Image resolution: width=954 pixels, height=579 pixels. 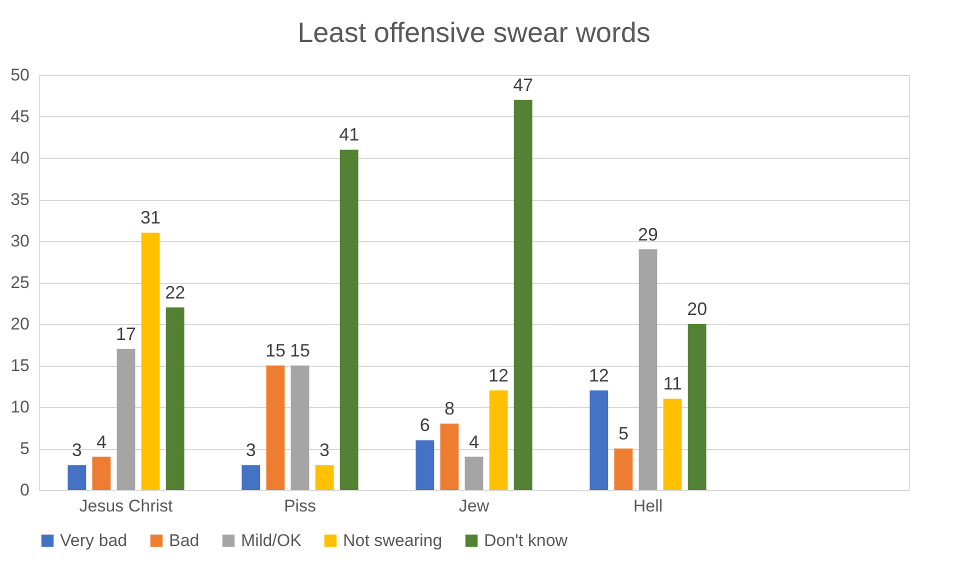 What do you see at coordinates (150, 218) in the screenshot?
I see `data-label: 31` at bounding box center [150, 218].